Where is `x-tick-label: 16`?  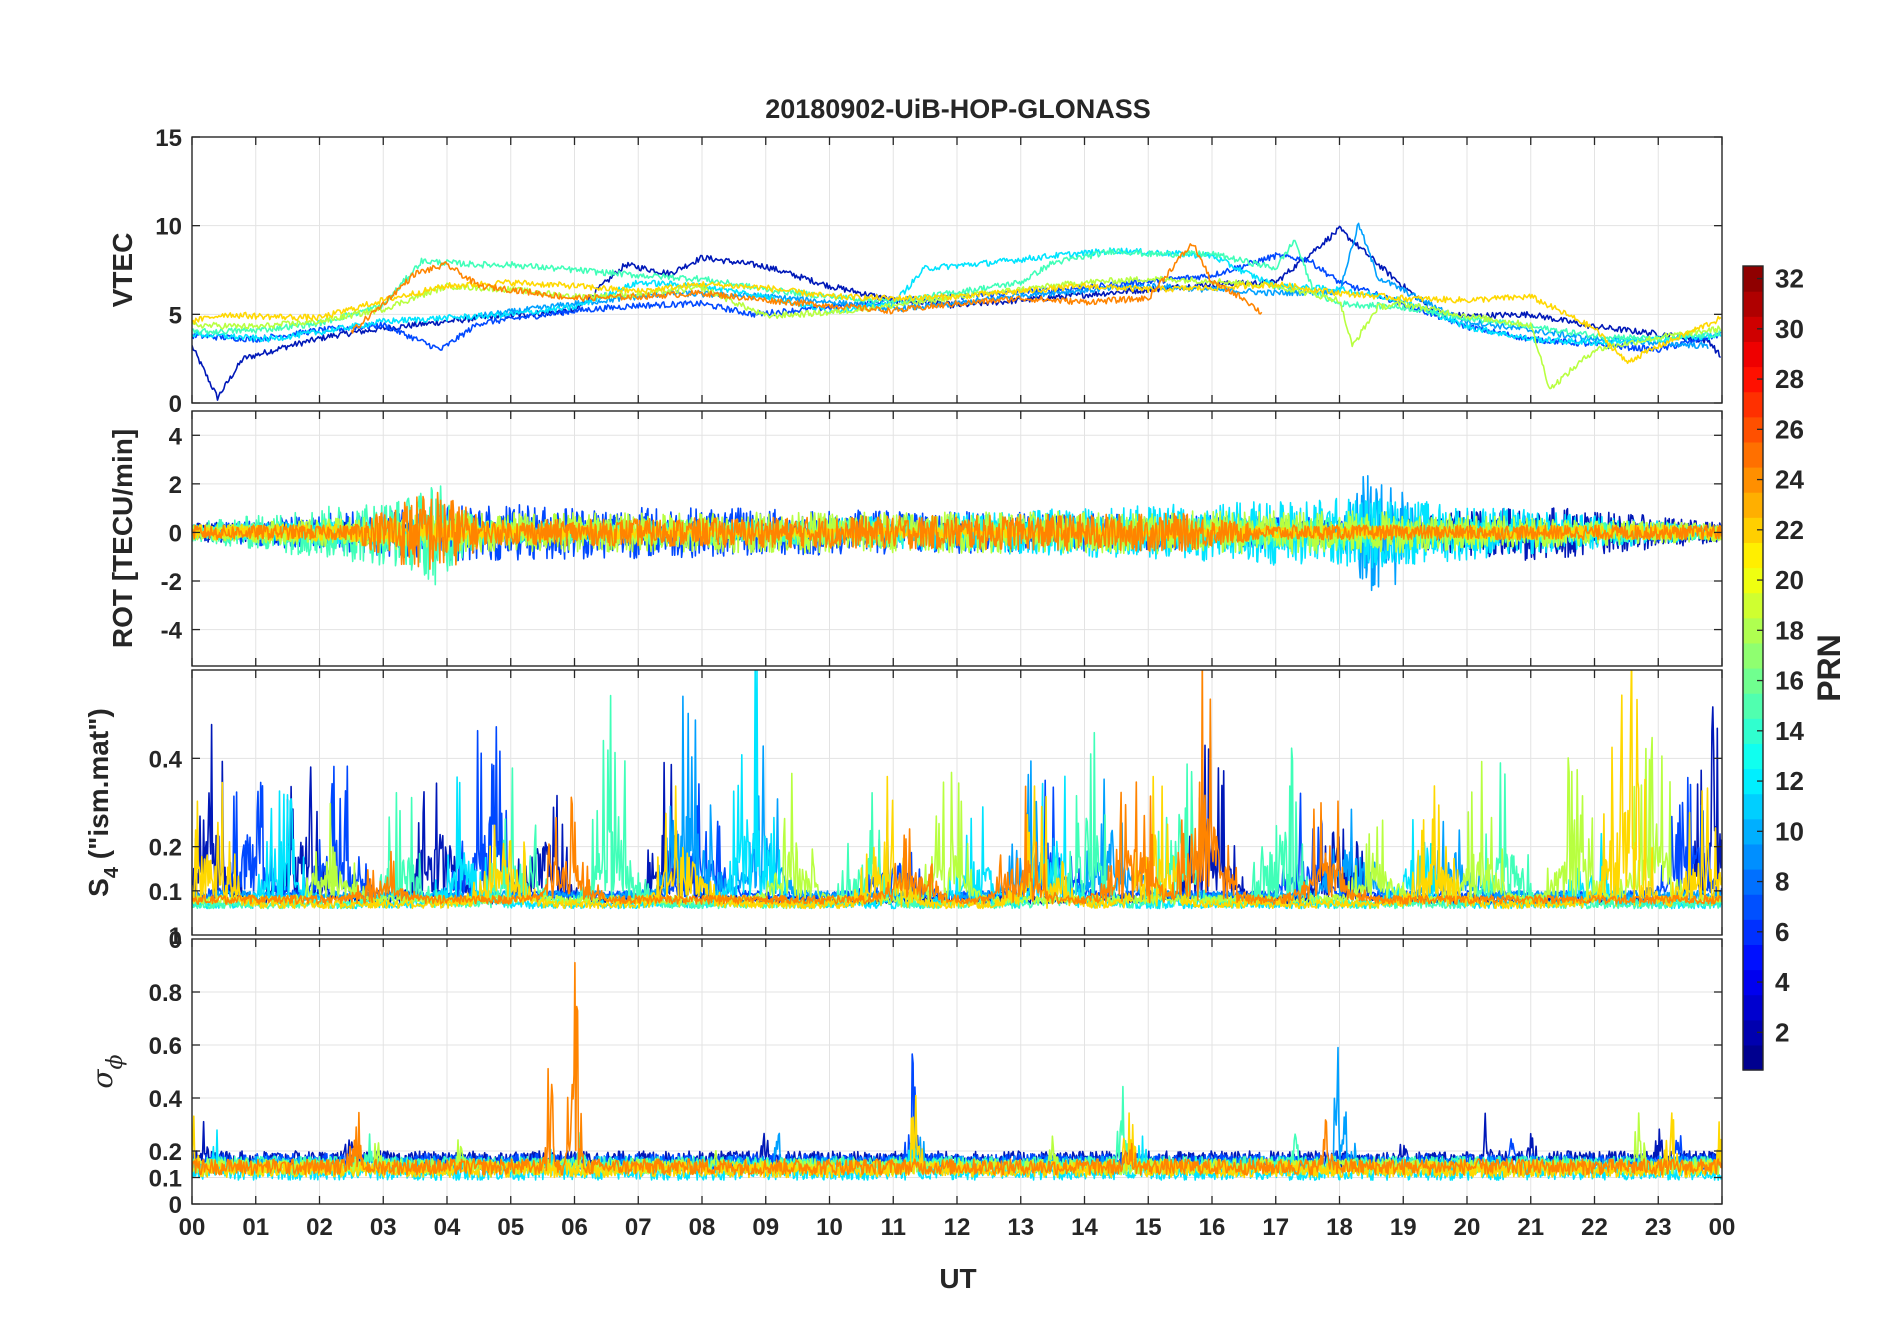 x-tick-label: 16 is located at coordinates (1212, 1227).